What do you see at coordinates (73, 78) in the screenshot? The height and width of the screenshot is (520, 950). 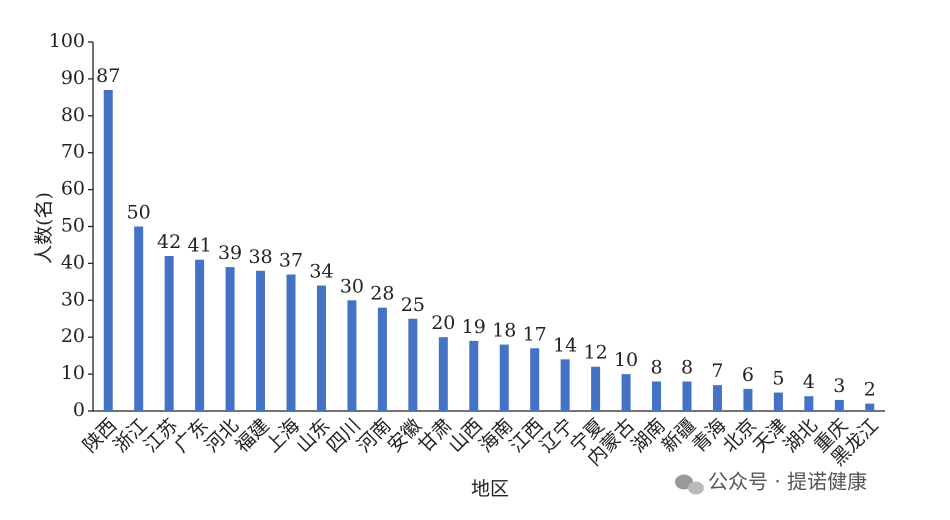 I see `y-tick-label: 90` at bounding box center [73, 78].